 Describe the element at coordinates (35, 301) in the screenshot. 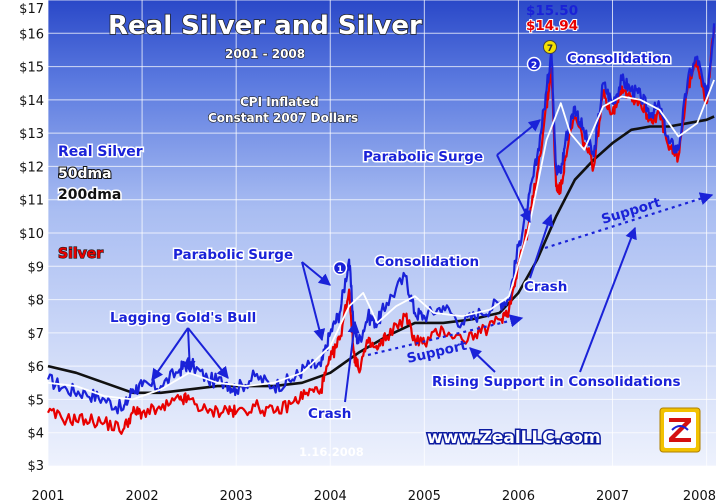

I see `y-tick-label: $8` at that location.